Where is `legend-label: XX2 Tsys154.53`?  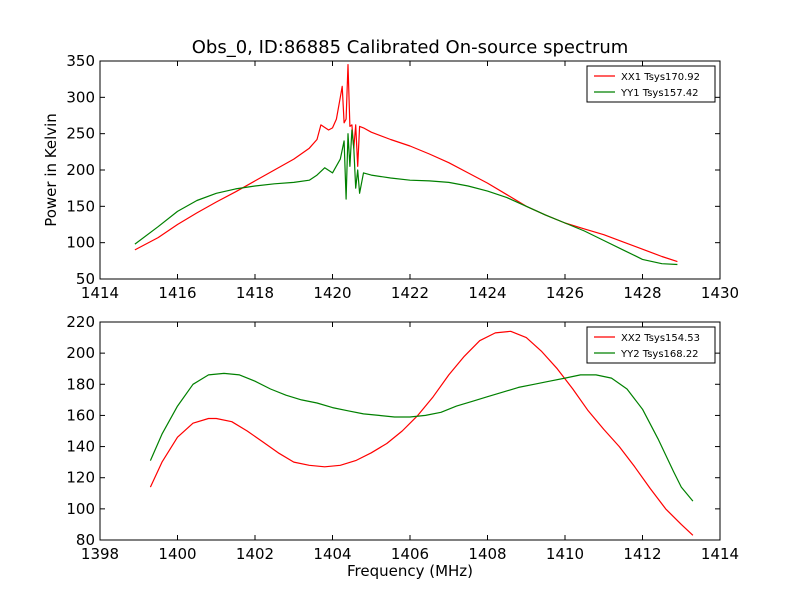 legend-label: XX2 Tsys154.53 is located at coordinates (660, 338).